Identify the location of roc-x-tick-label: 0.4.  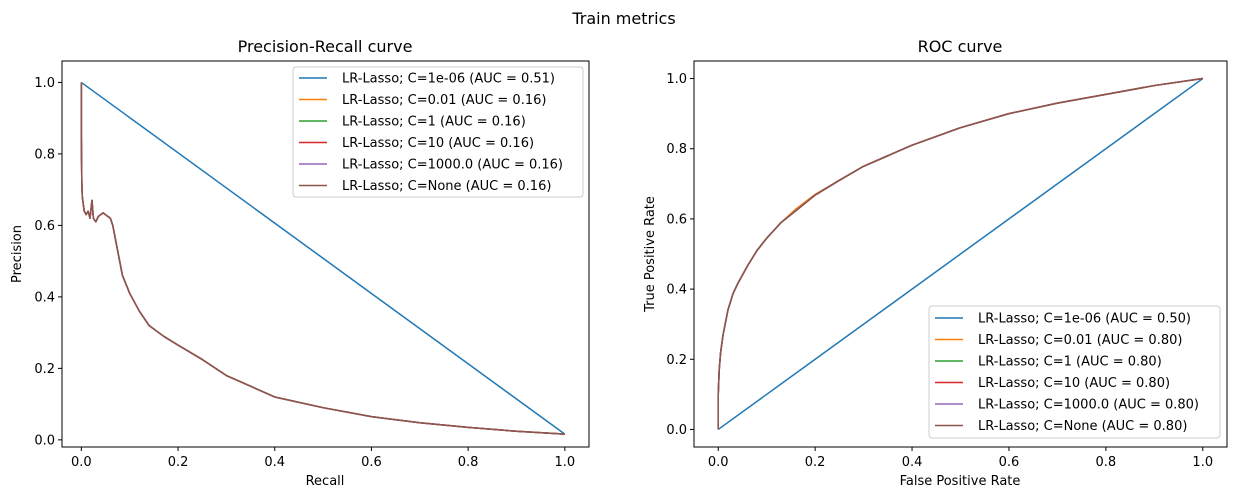
(912, 462).